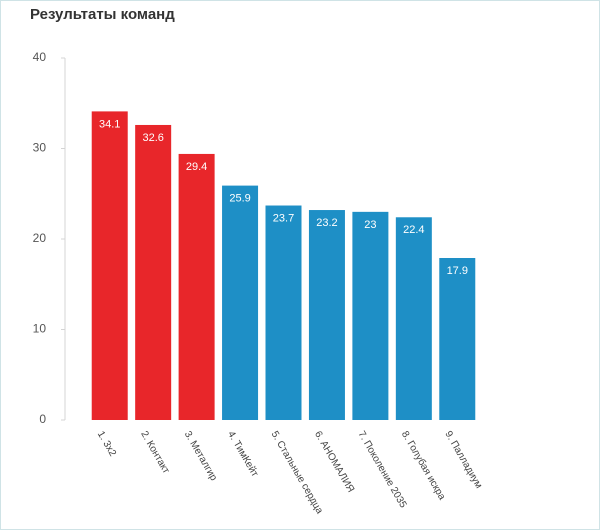 The width and height of the screenshot is (600, 530). I want to click on data-label: 22.4, so click(413, 230).